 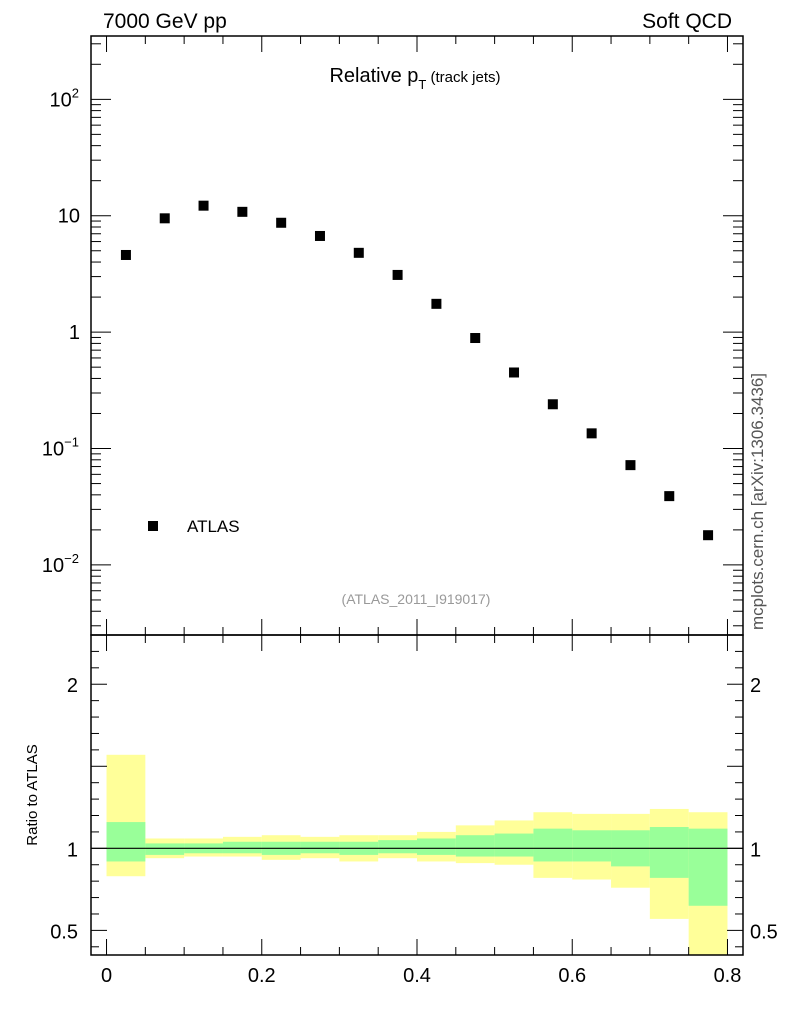 I want to click on legend-marker, so click(x=153, y=526).